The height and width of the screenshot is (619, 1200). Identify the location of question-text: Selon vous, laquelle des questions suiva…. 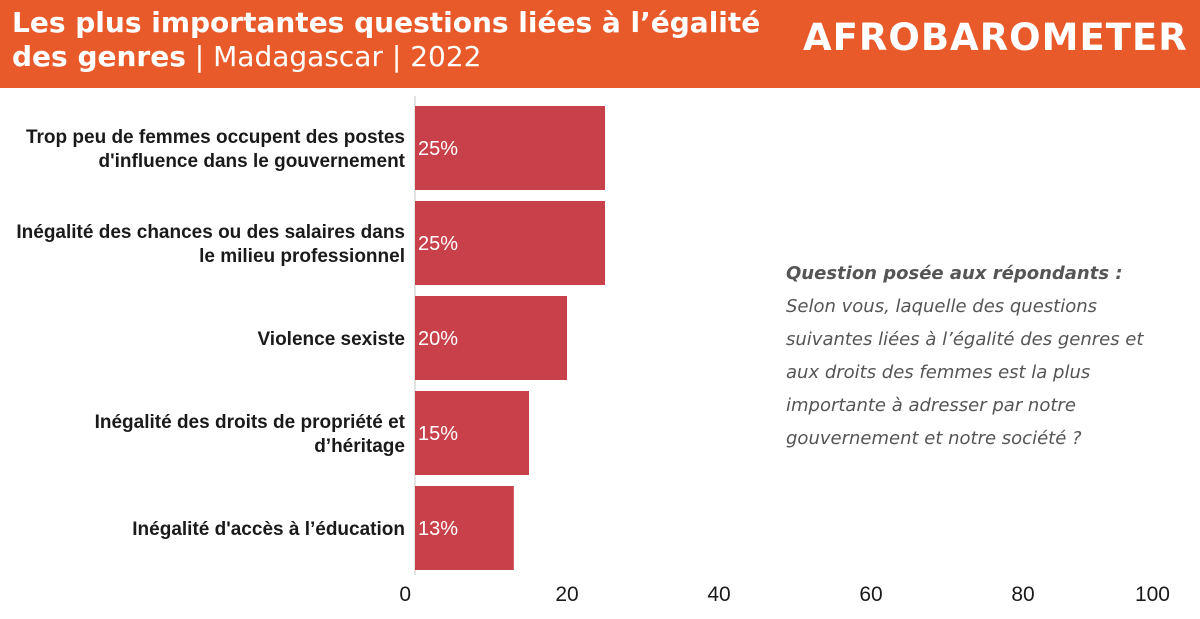
(965, 372).